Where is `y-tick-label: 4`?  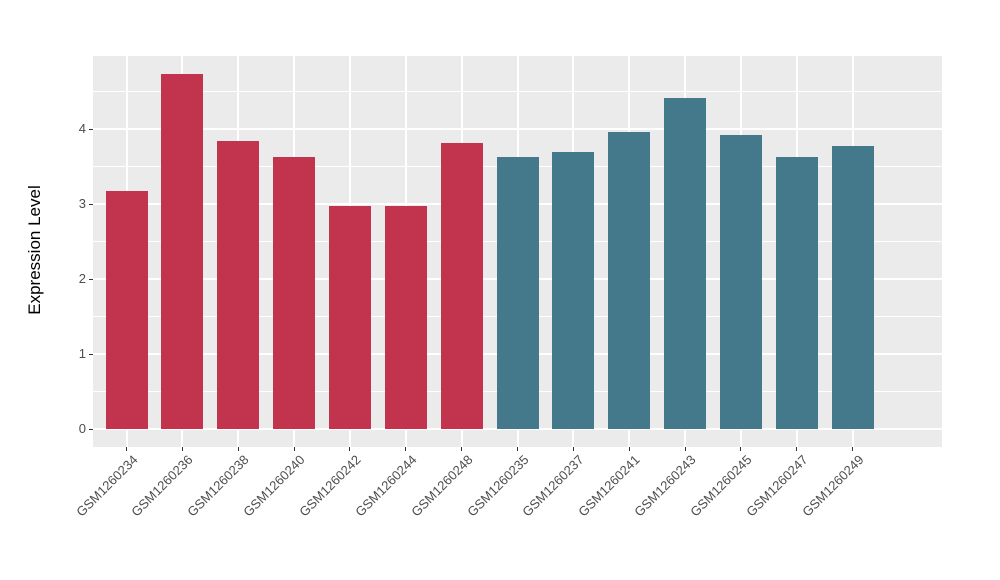 y-tick-label: 4 is located at coordinates (82, 128).